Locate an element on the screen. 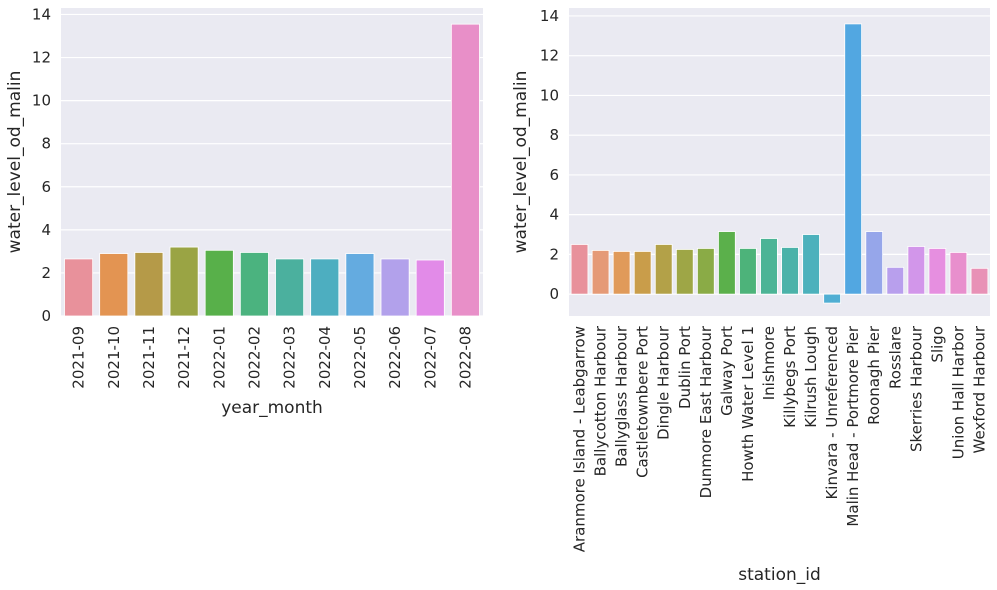  bar-skerries-harbour is located at coordinates (916, 270).